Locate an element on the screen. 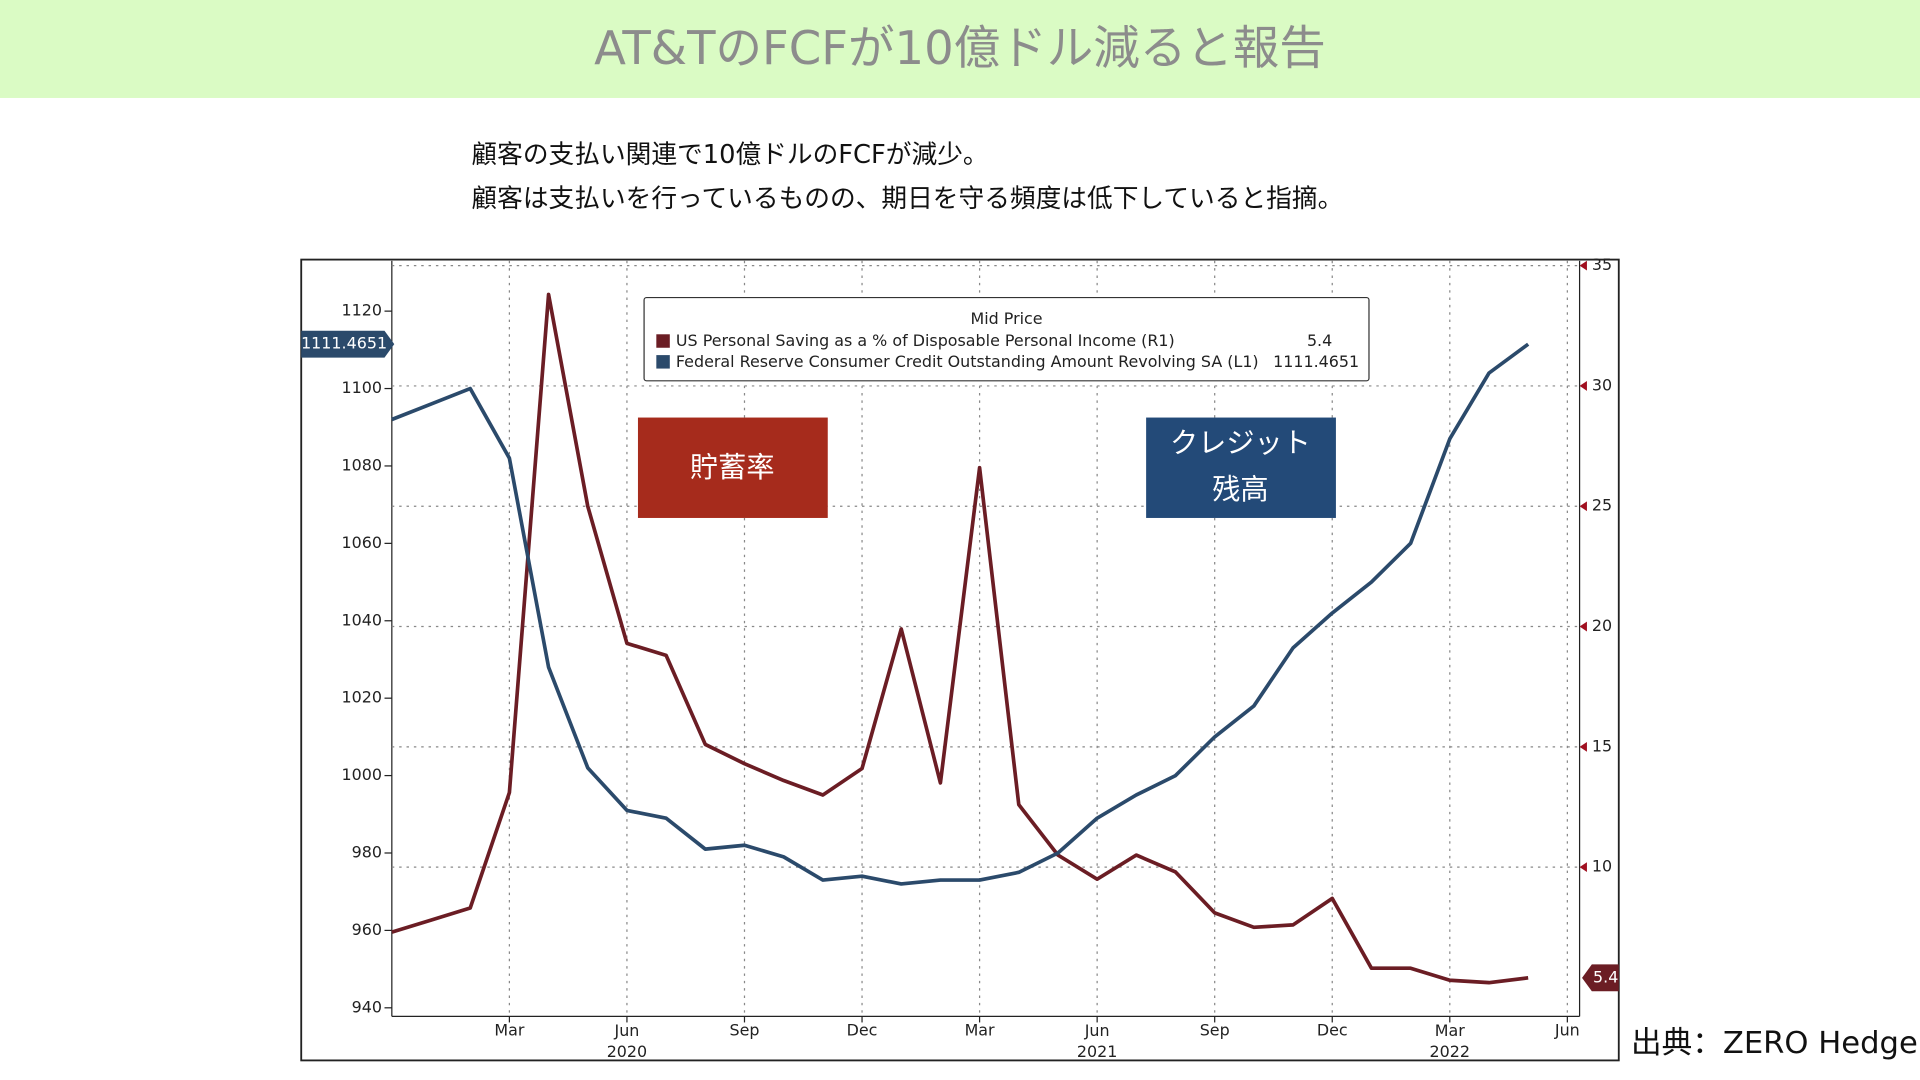 Image resolution: width=1920 pixels, height=1080 pixels. annotation-text: クレジット残高 is located at coordinates (1240, 466).